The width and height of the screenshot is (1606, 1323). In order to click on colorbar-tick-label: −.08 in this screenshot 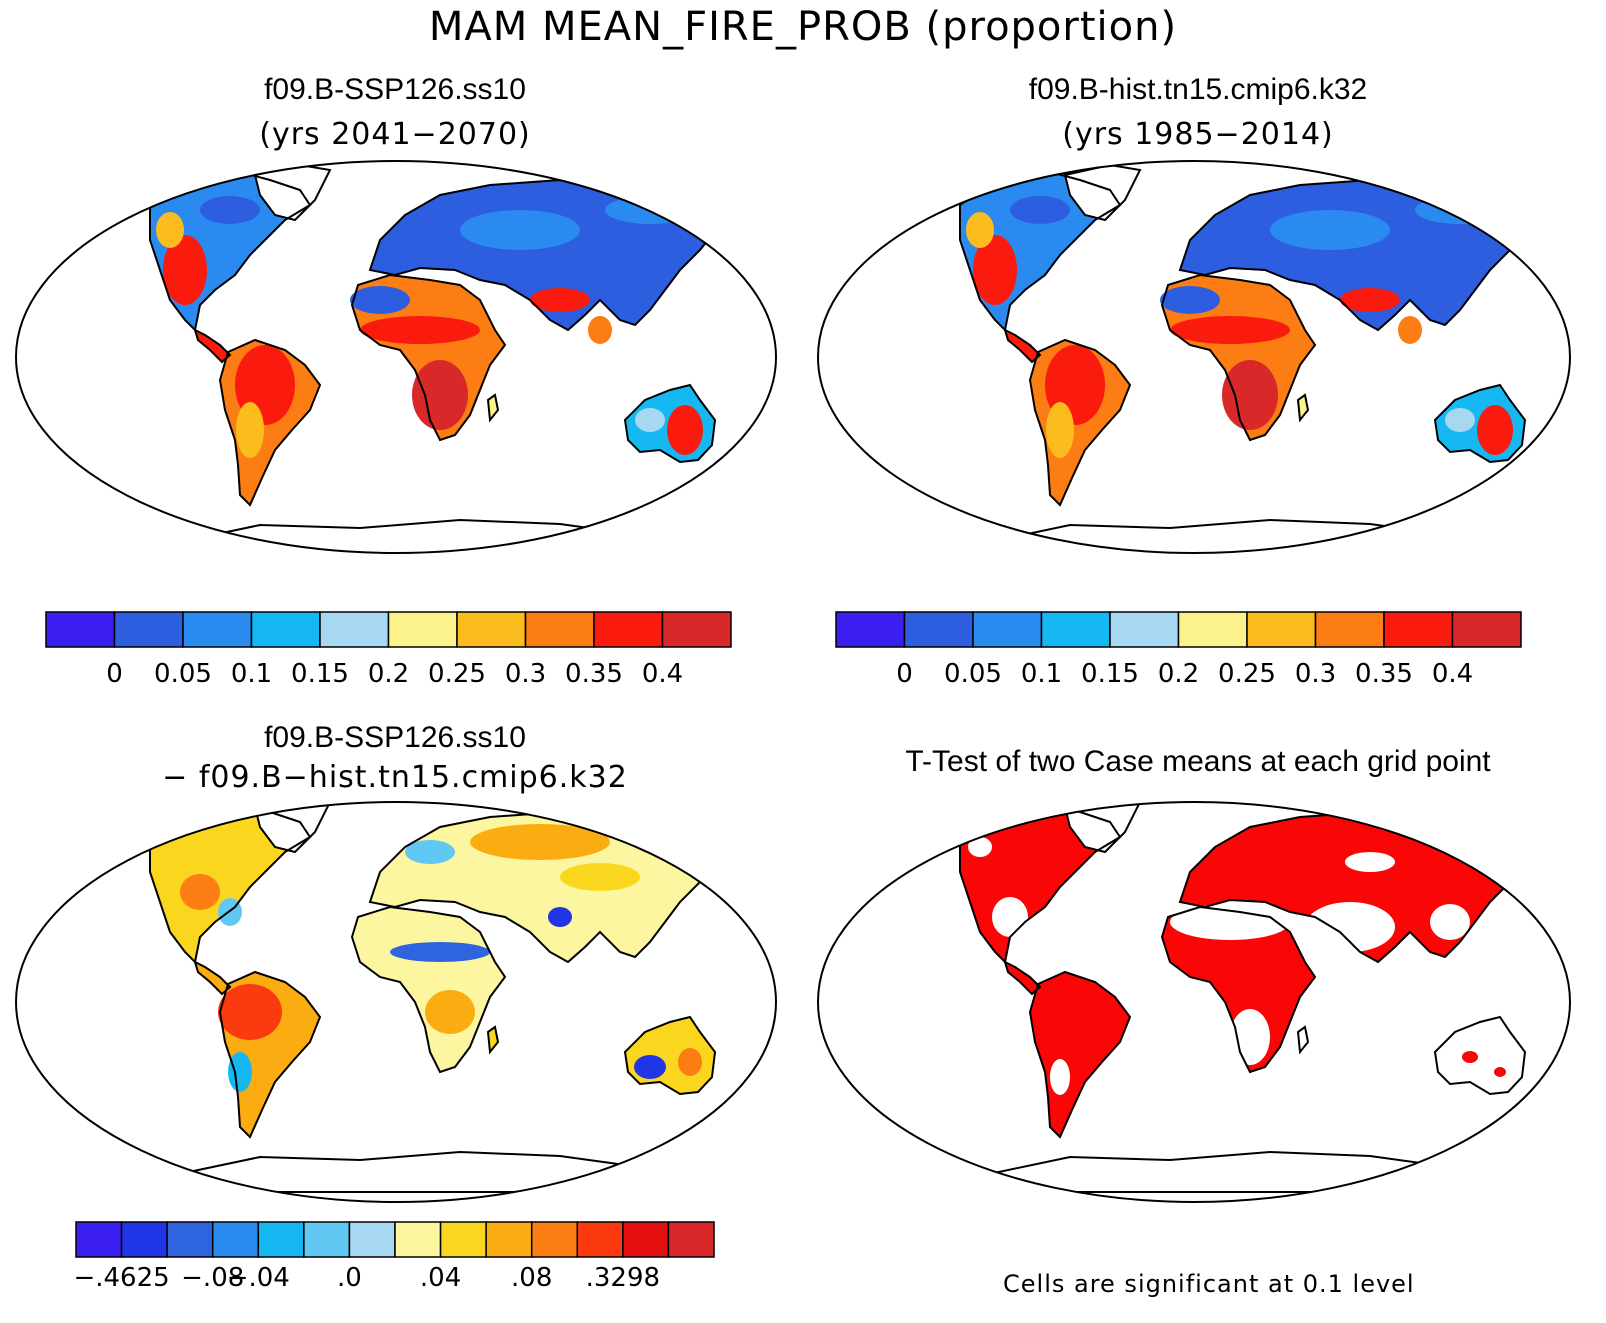, I will do `click(212, 1278)`.